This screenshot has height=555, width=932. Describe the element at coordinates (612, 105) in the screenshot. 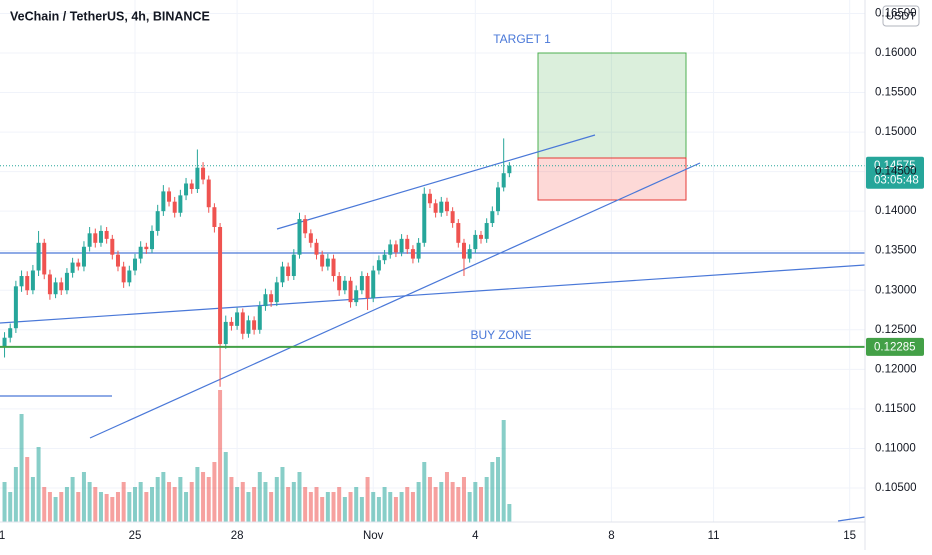

I see `profit-box` at that location.